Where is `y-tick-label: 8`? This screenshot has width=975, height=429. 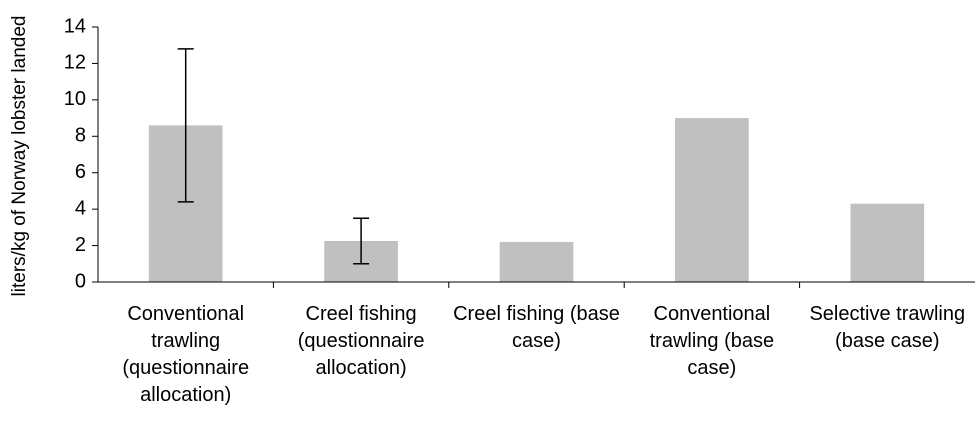
y-tick-label: 8 is located at coordinates (80, 136).